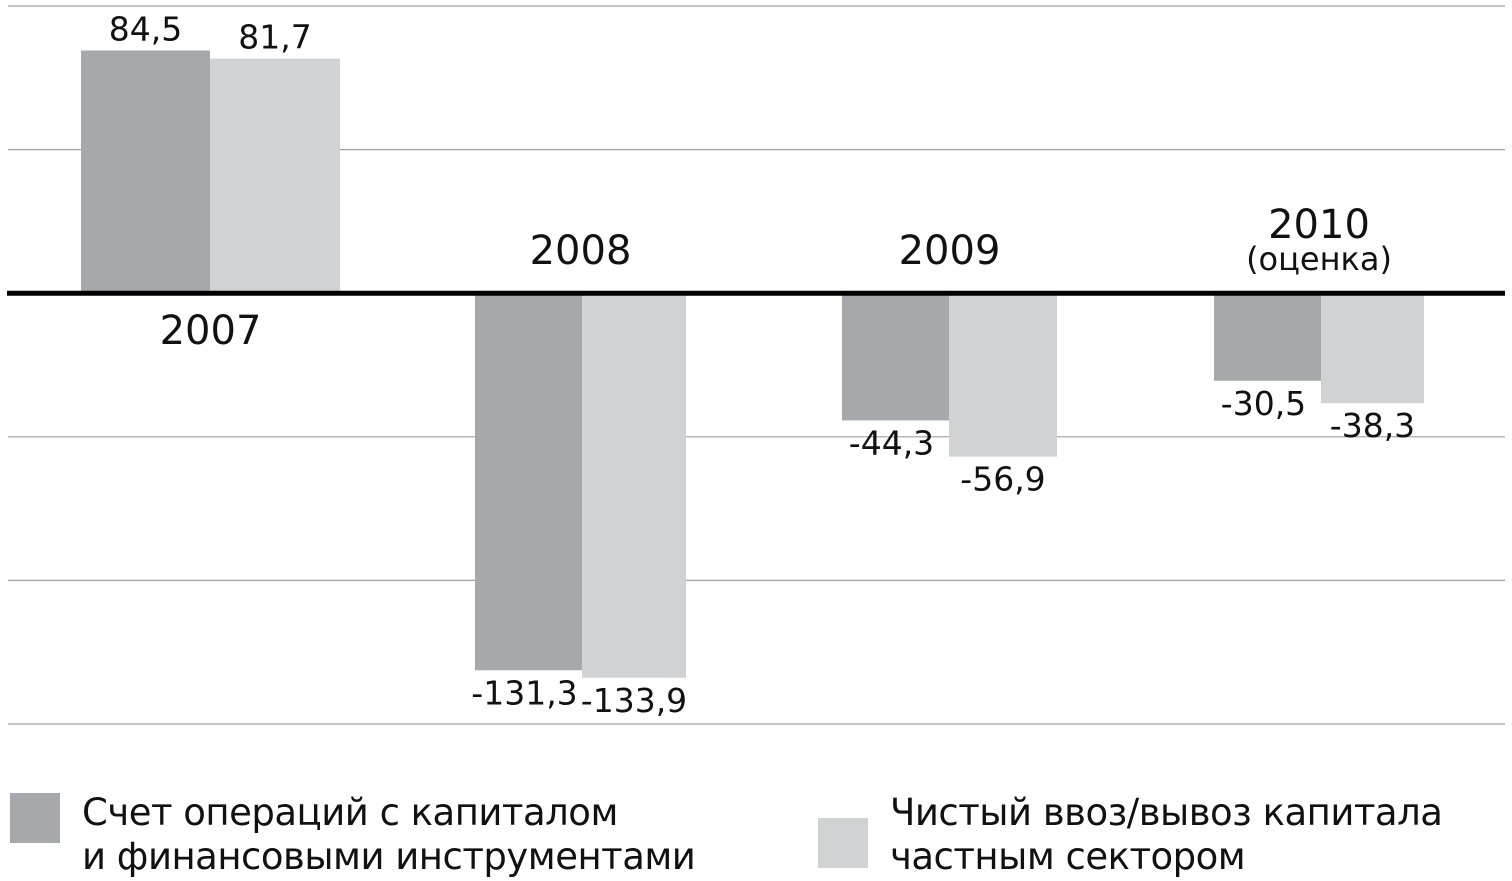 This screenshot has height=881, width=1512. What do you see at coordinates (145, 29) in the screenshot?
I see `data-label: 84,5` at bounding box center [145, 29].